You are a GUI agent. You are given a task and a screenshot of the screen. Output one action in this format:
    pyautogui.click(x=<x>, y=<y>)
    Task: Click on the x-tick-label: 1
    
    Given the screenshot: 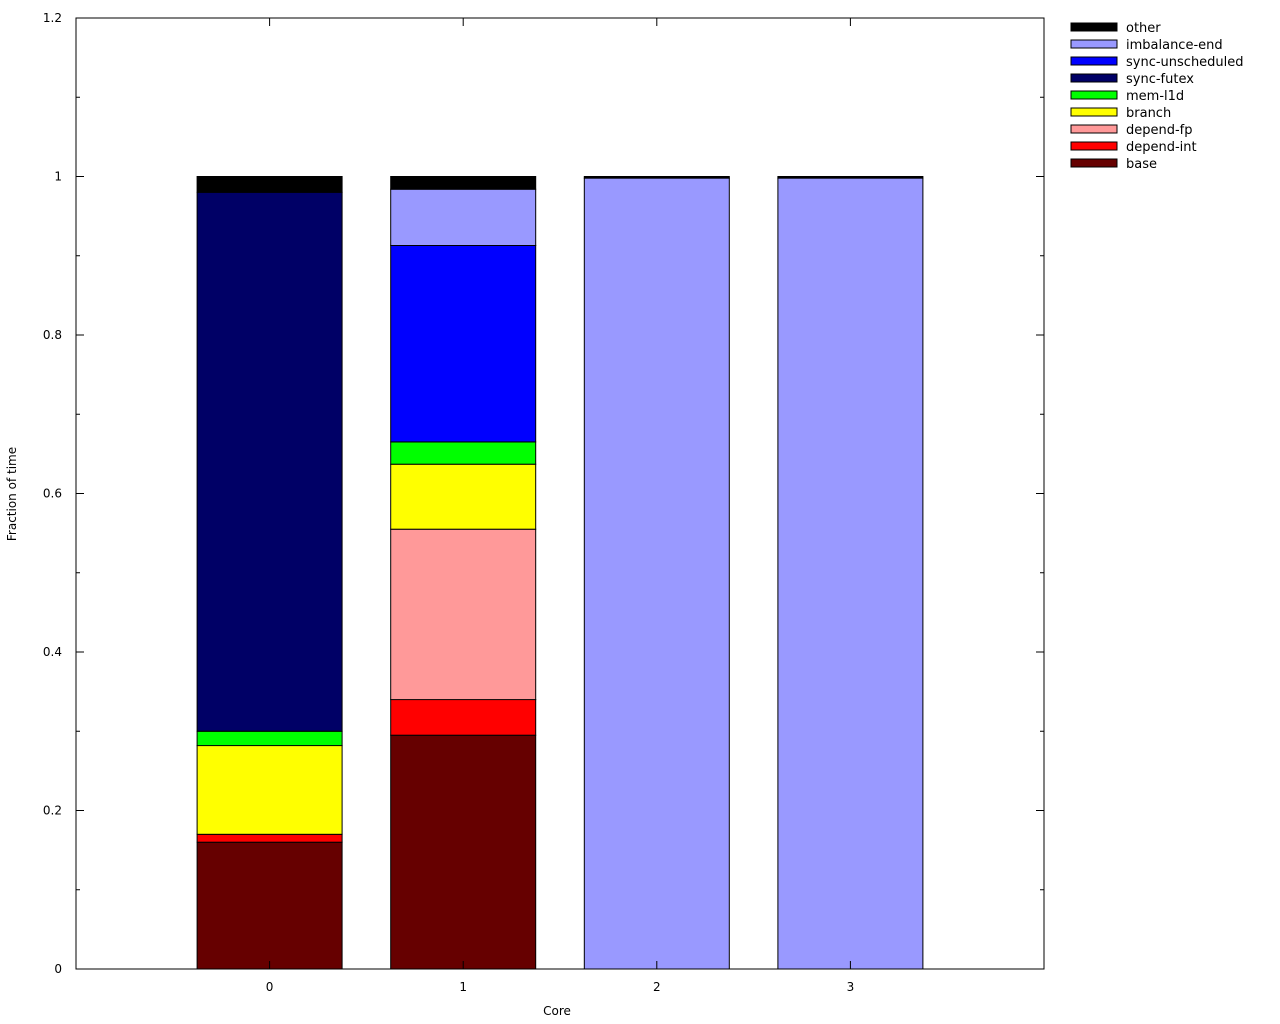 What is the action you would take?
    pyautogui.click(x=463, y=987)
    